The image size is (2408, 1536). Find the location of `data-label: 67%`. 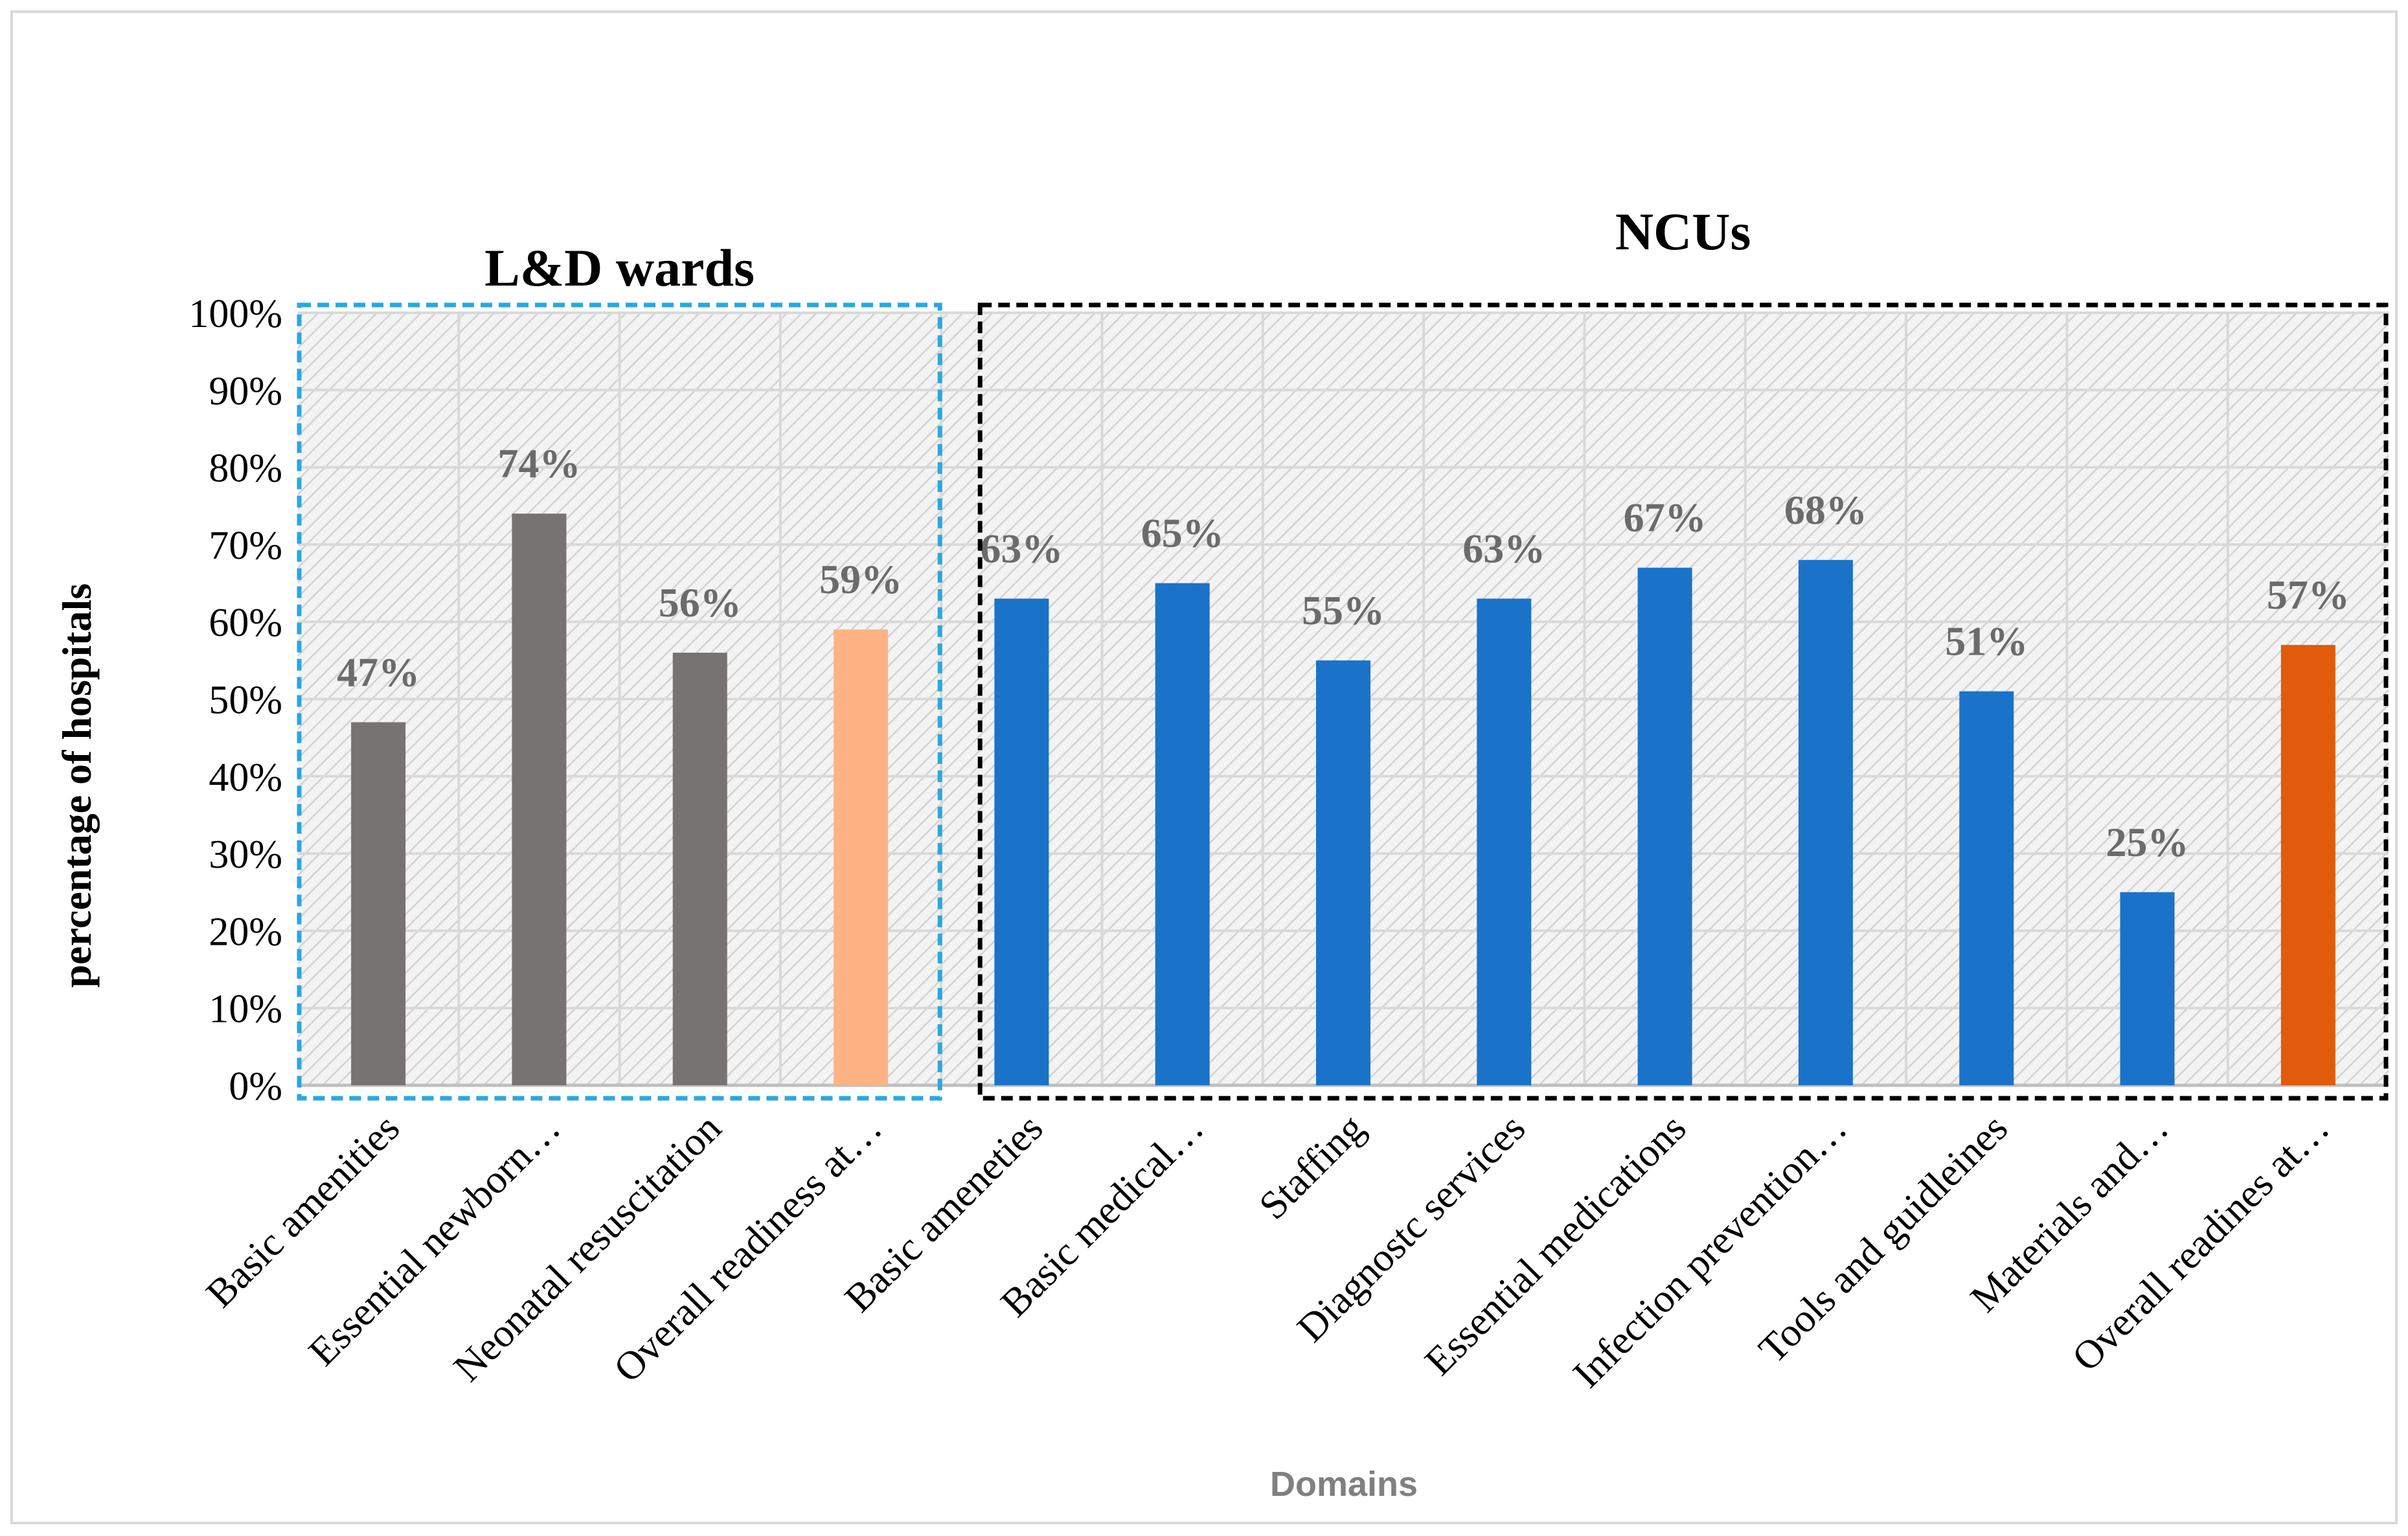

data-label: 67% is located at coordinates (1665, 518).